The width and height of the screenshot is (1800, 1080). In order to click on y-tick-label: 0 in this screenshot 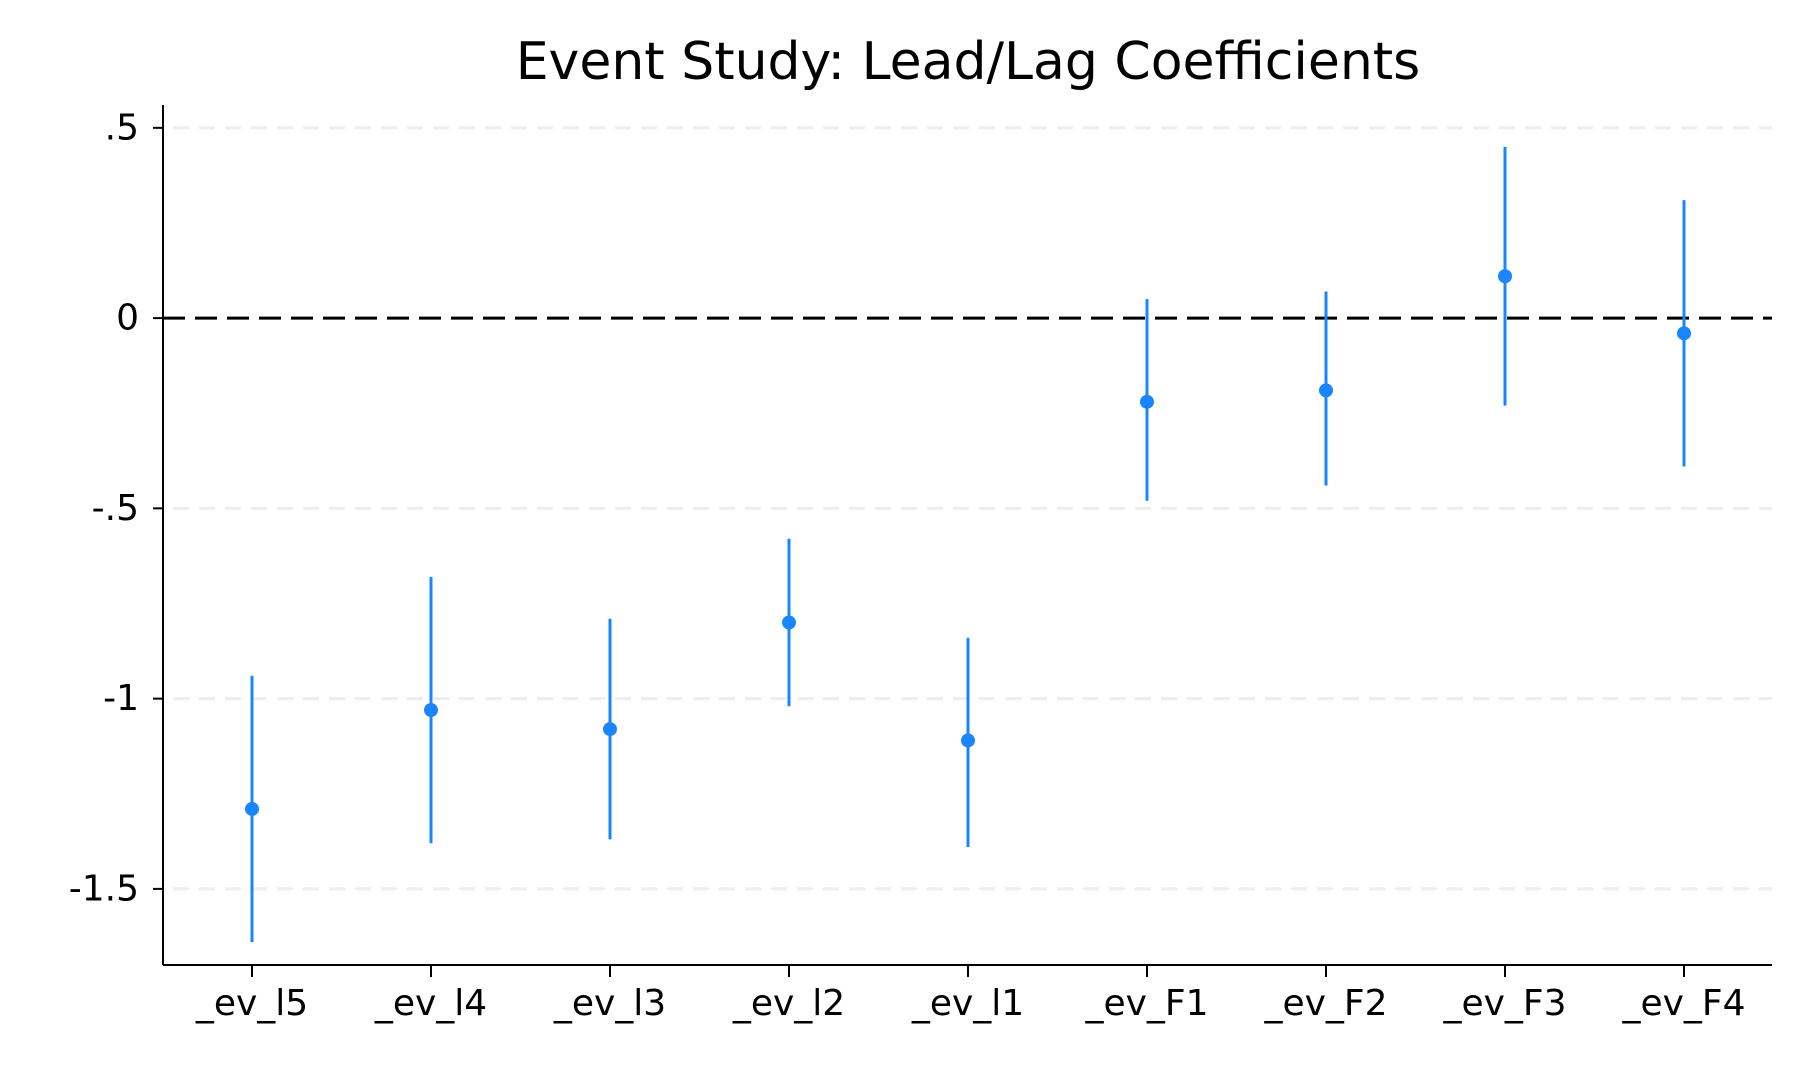, I will do `click(127, 318)`.